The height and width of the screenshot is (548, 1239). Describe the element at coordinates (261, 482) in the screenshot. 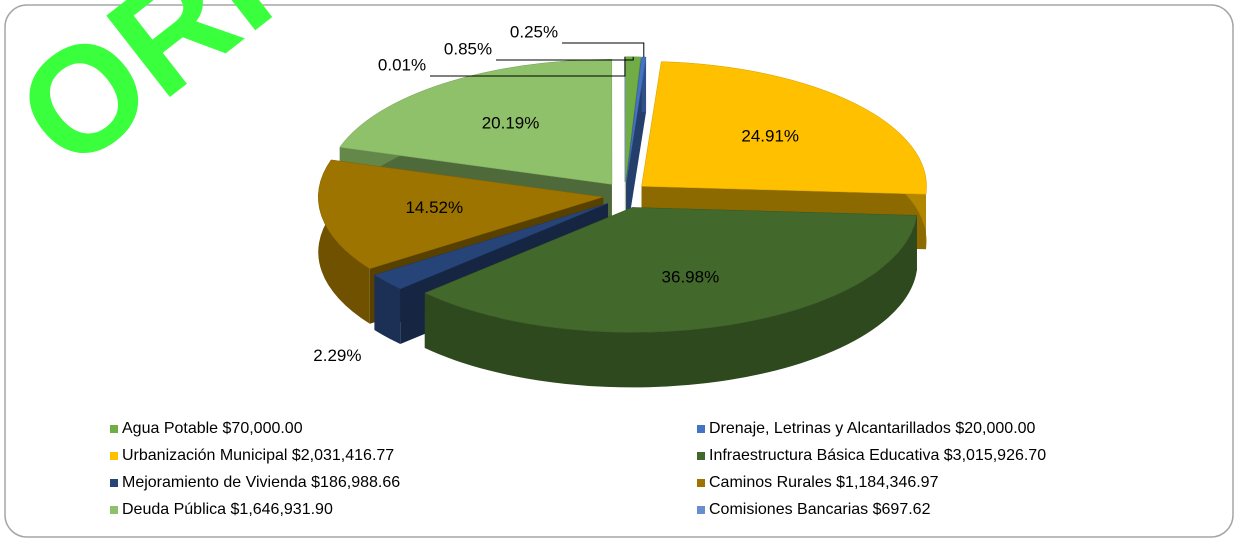

I see `legend-label: Mejoramiento de Vivienda $186,988.66` at that location.